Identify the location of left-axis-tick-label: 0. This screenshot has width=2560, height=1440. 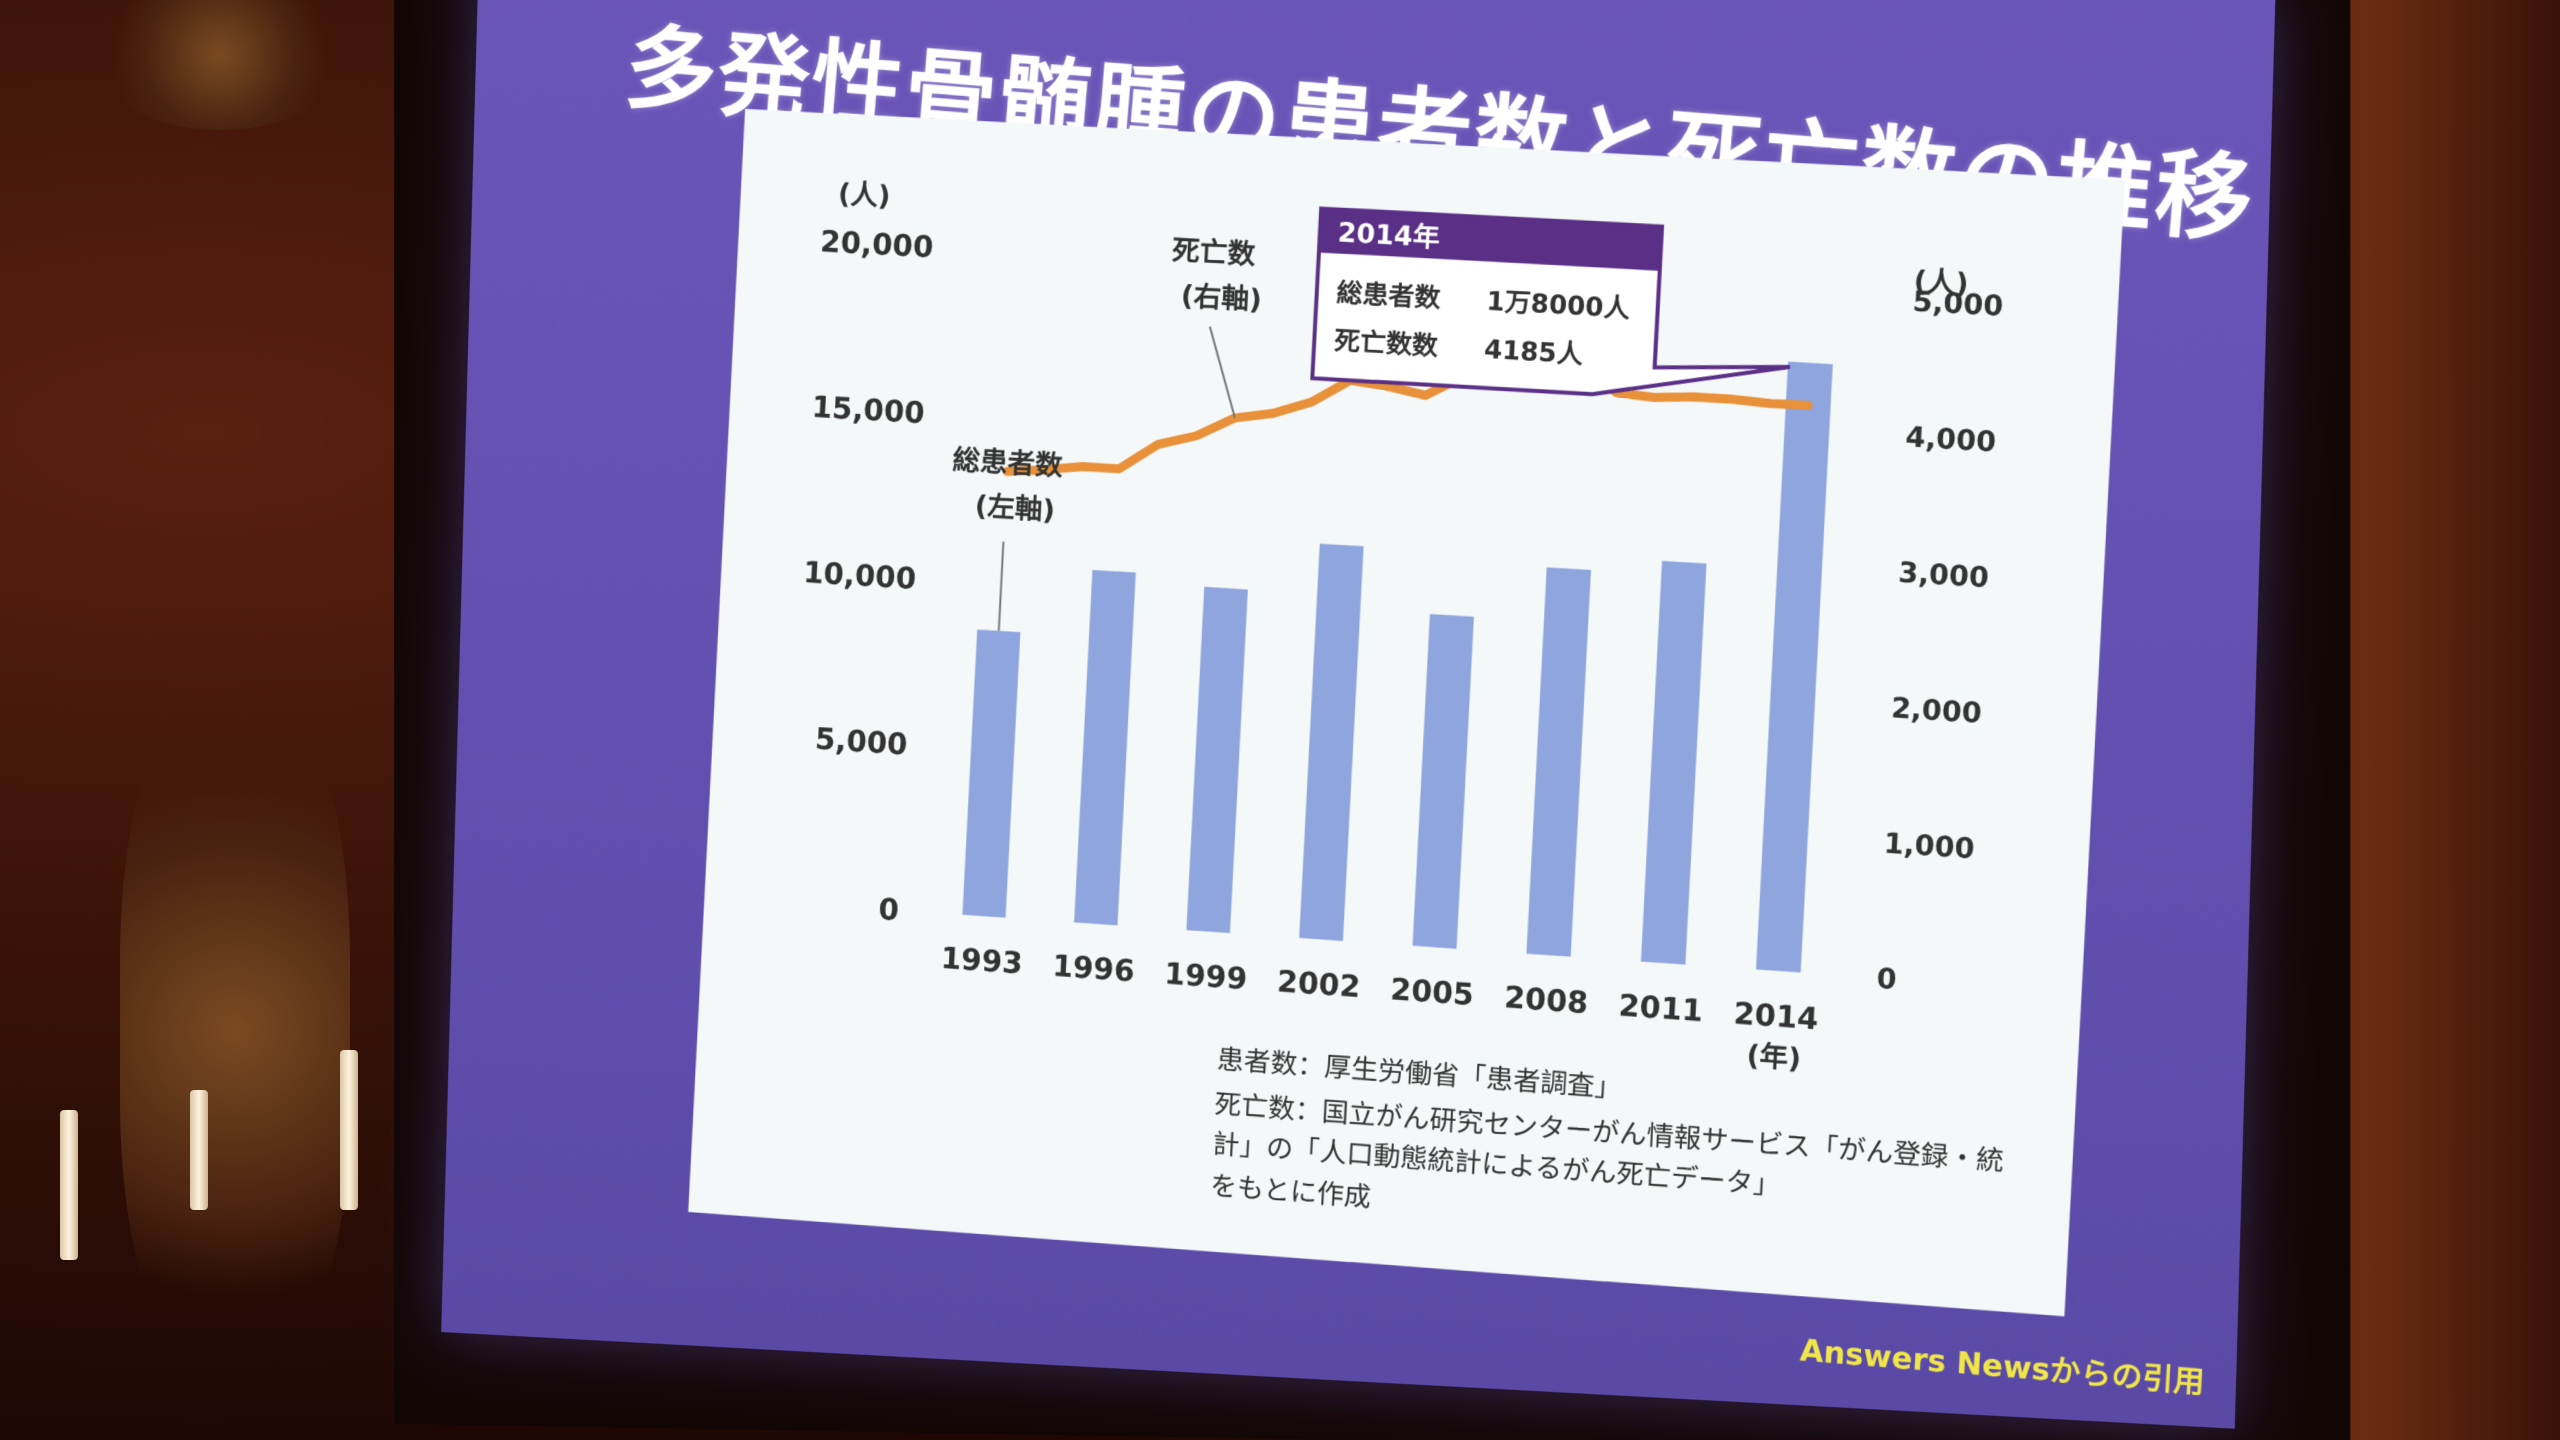
(889, 909).